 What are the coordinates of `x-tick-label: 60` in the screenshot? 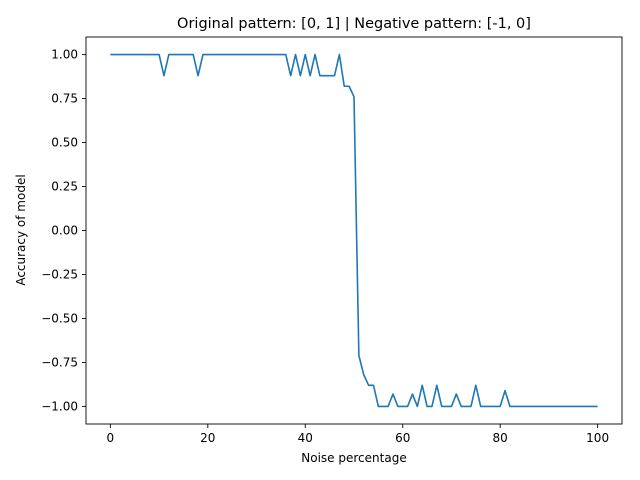 It's located at (402, 438).